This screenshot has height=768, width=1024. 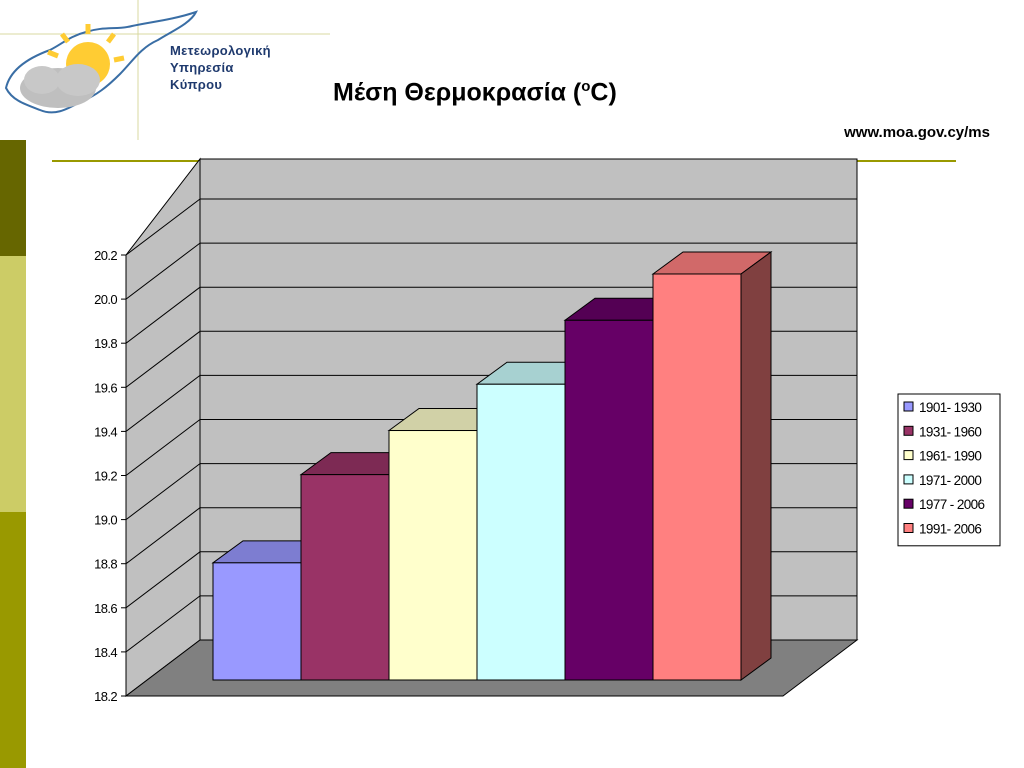 What do you see at coordinates (105, 255) in the screenshot?
I see `y-tick-label: 20.2` at bounding box center [105, 255].